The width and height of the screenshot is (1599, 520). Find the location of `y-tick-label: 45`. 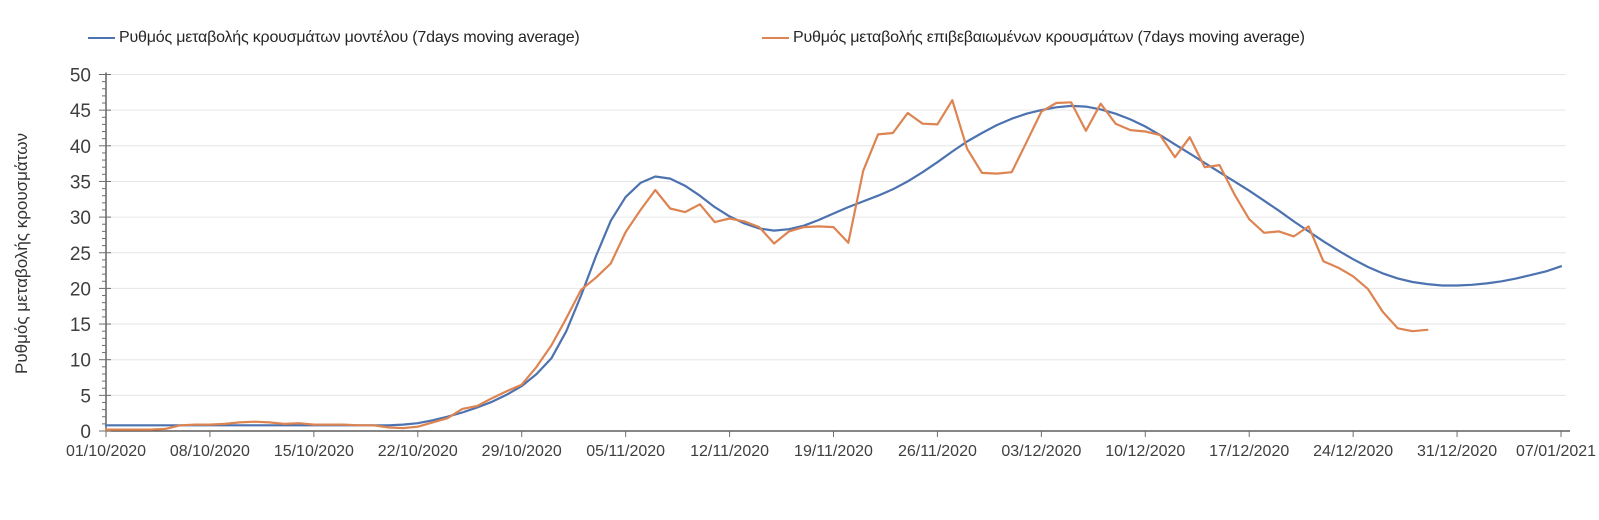

y-tick-label: 45 is located at coordinates (80, 111).